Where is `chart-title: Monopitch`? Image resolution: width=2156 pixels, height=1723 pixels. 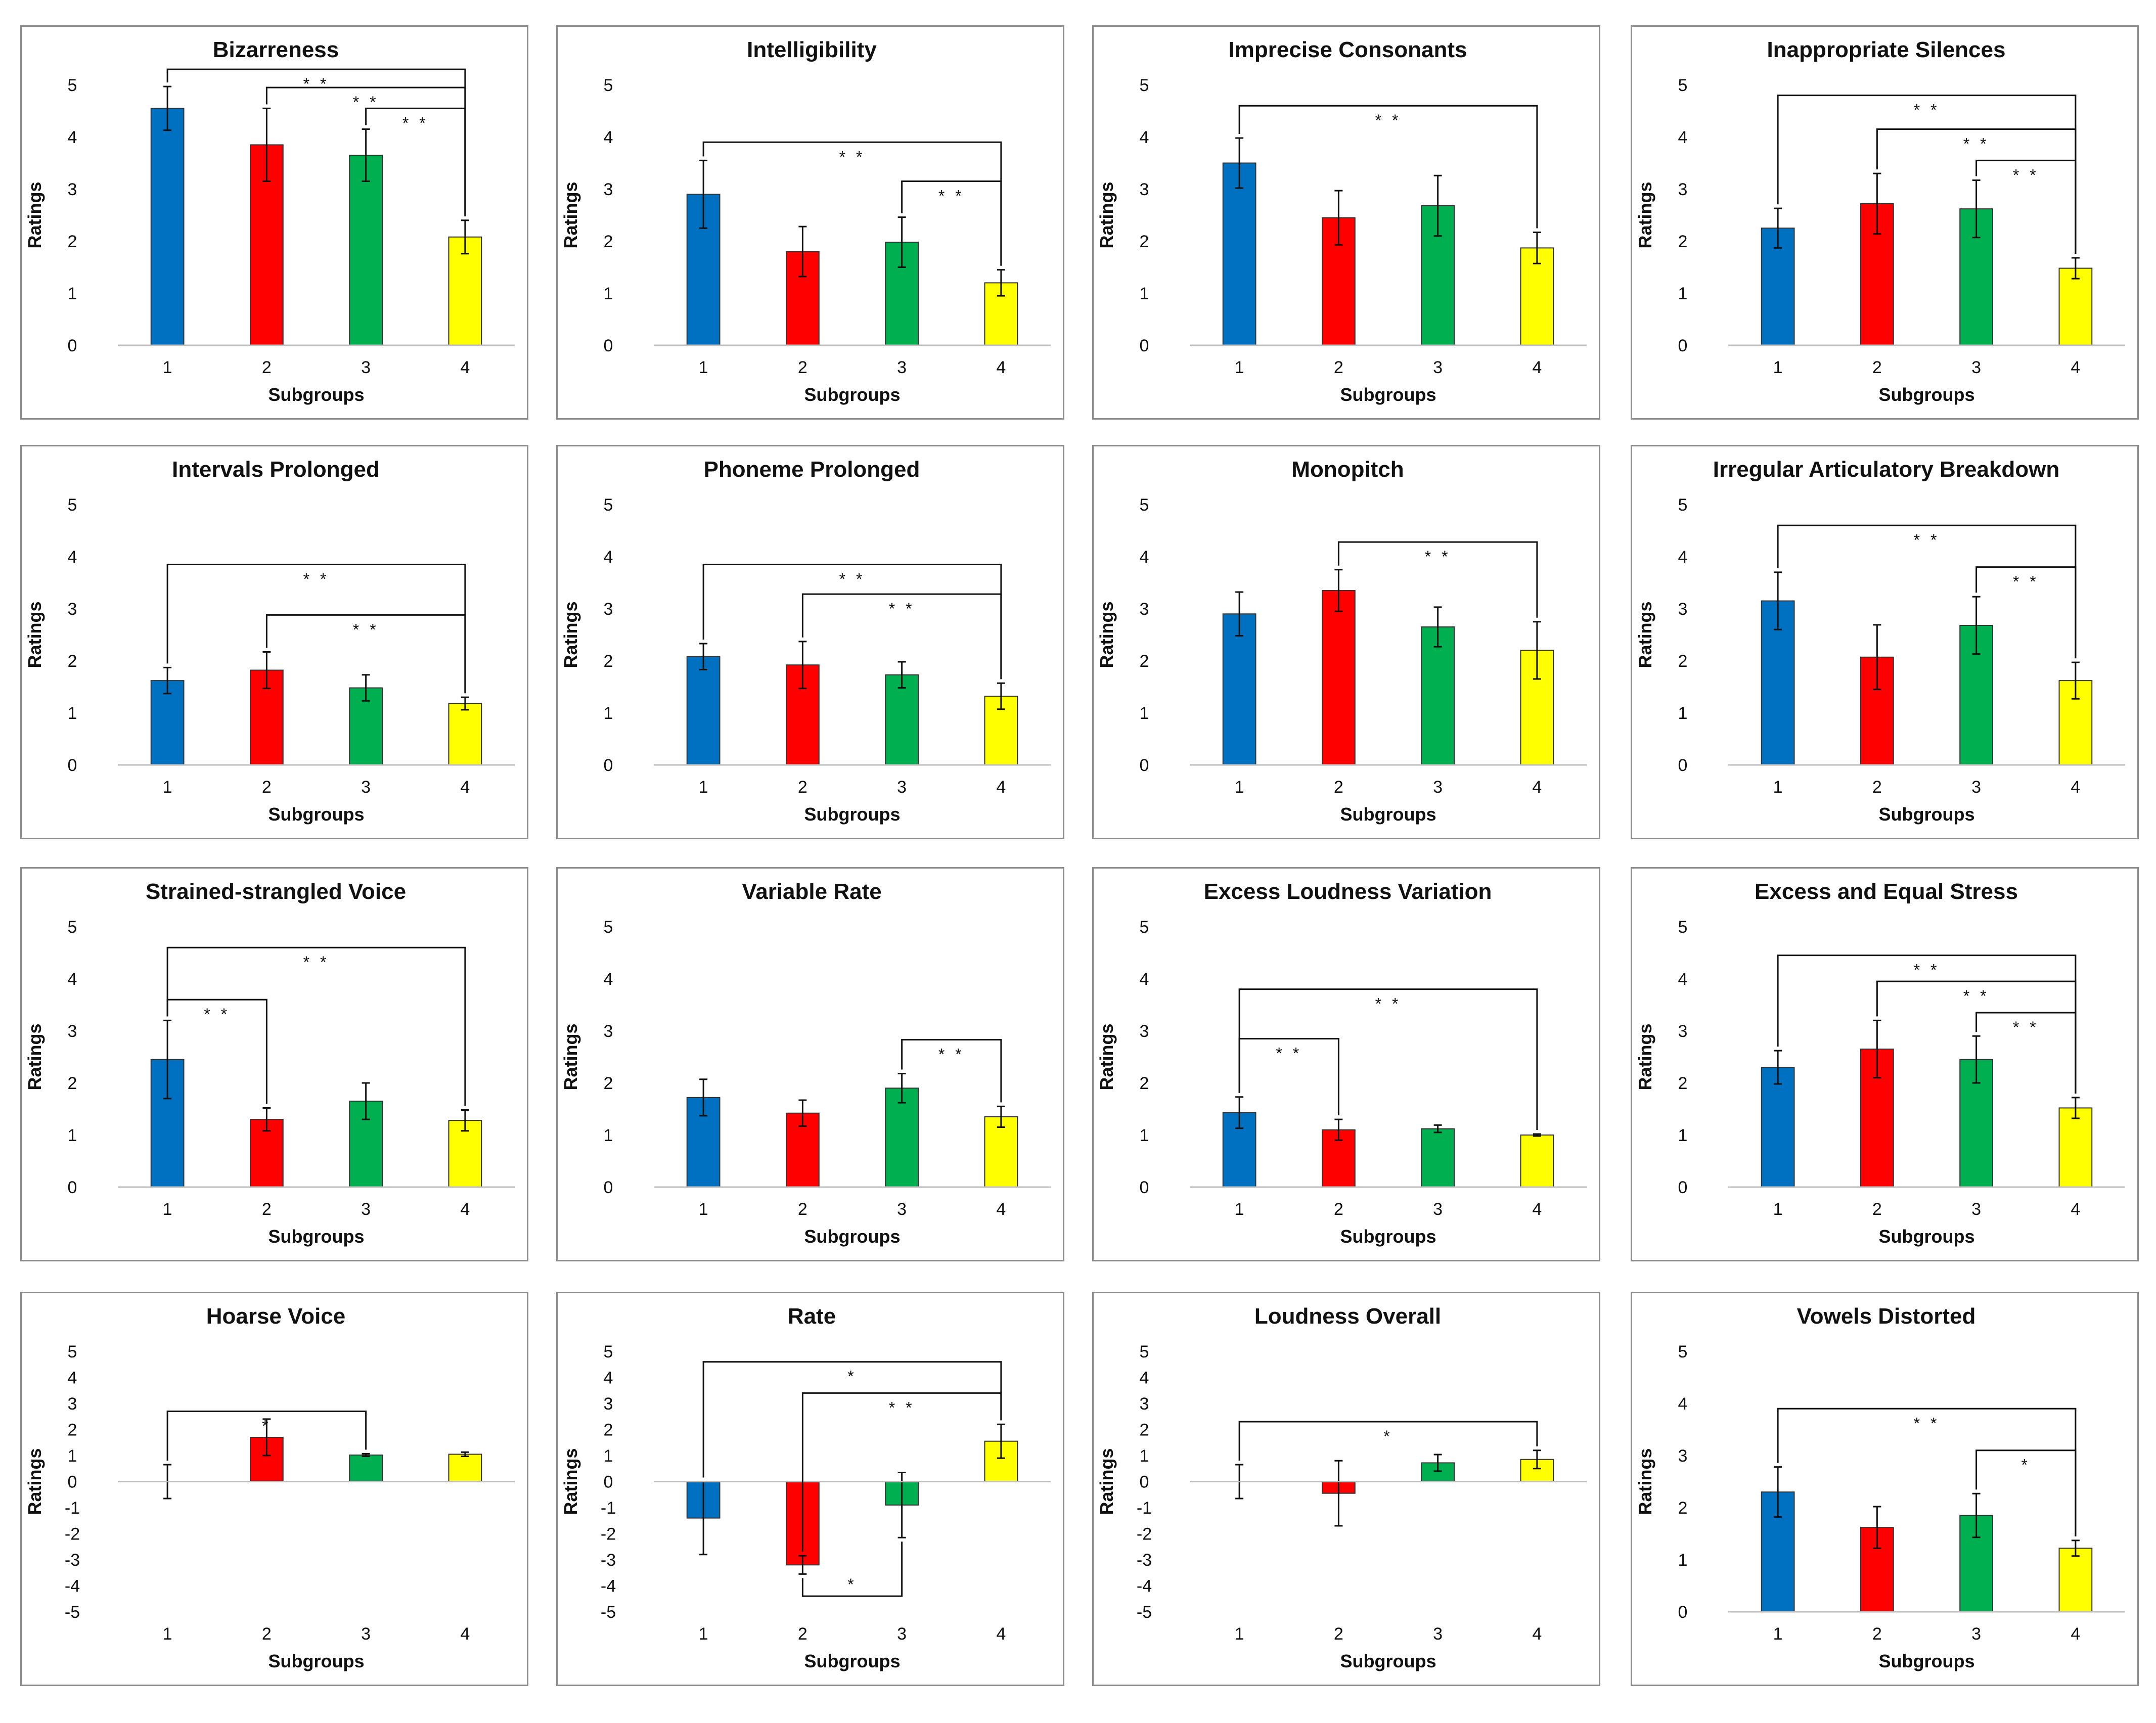 chart-title: Monopitch is located at coordinates (1348, 469).